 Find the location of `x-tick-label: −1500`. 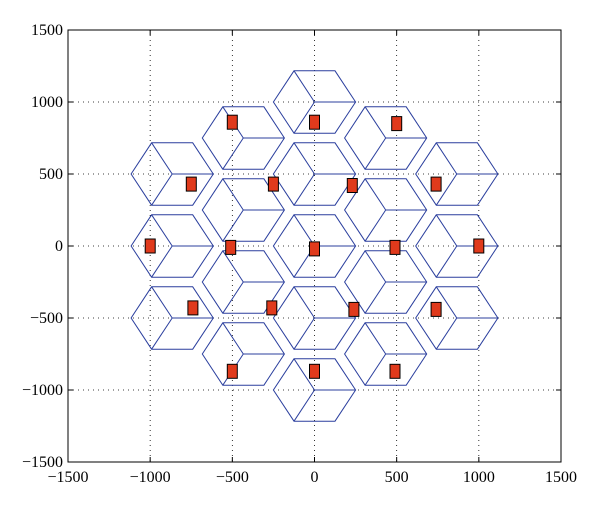

x-tick-label: −1500 is located at coordinates (67, 477).